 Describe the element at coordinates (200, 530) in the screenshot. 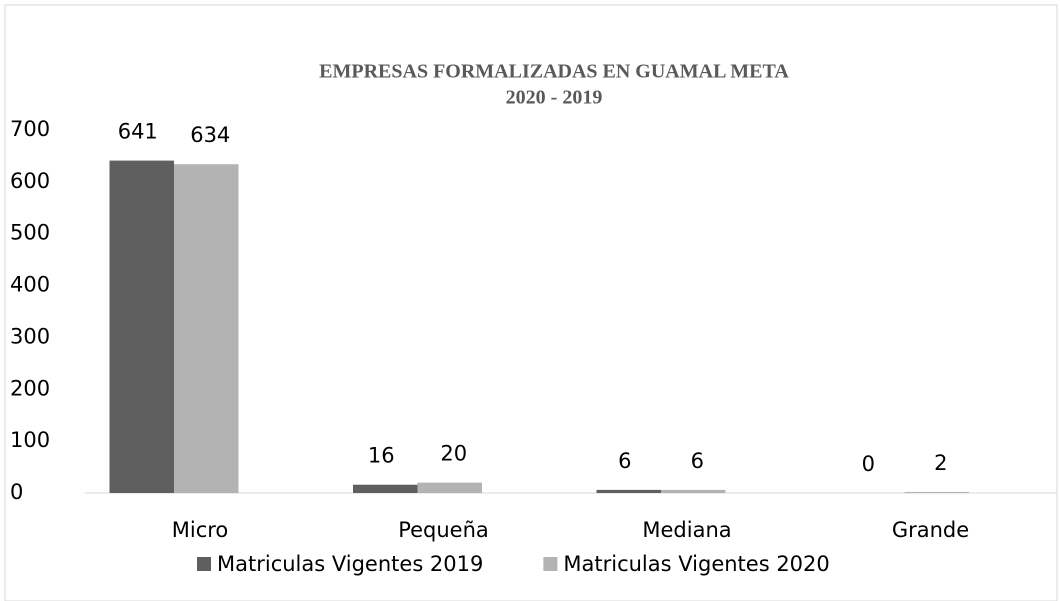

I see `x-tick-label: Micro` at that location.